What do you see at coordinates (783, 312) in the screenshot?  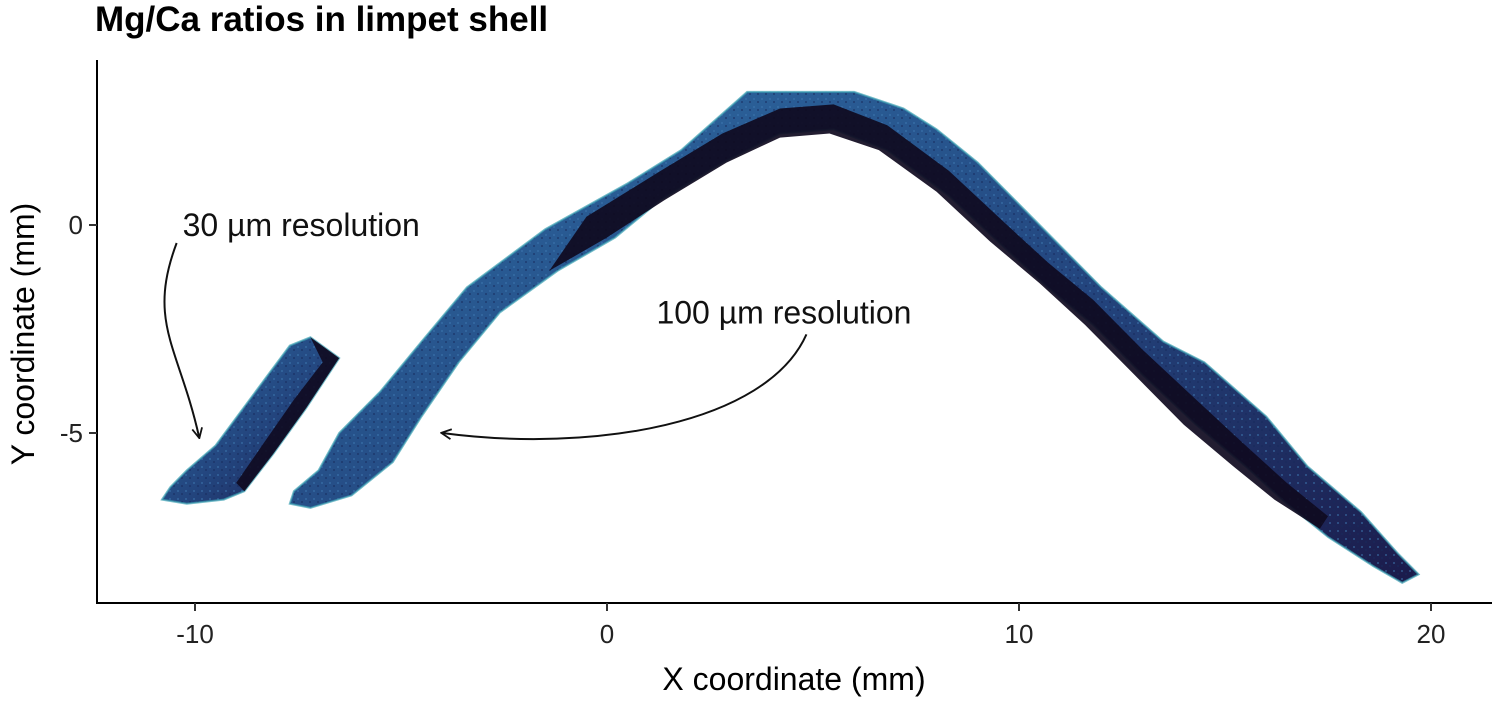 I see `annotation-label: 100 µm resolution` at bounding box center [783, 312].